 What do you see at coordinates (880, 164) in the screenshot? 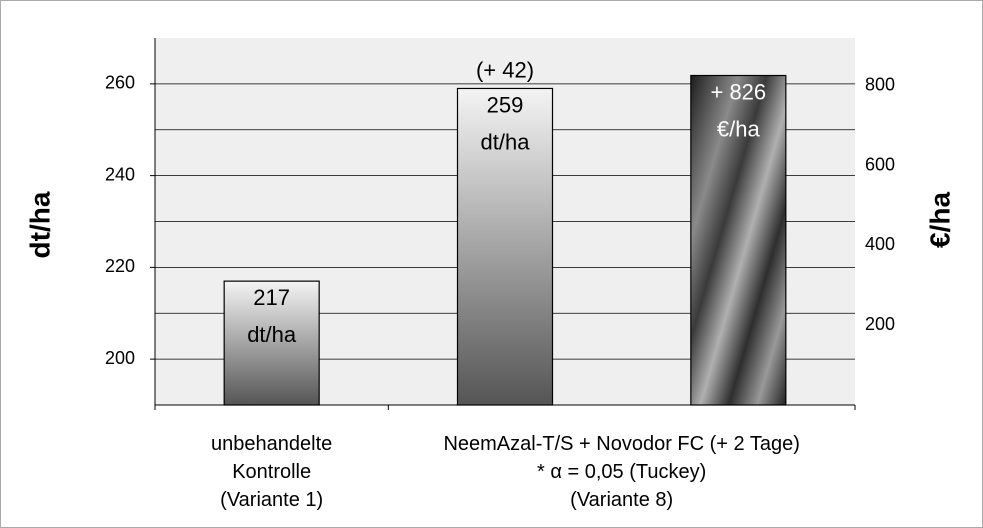
I see `y2-tick-label: 600` at bounding box center [880, 164].